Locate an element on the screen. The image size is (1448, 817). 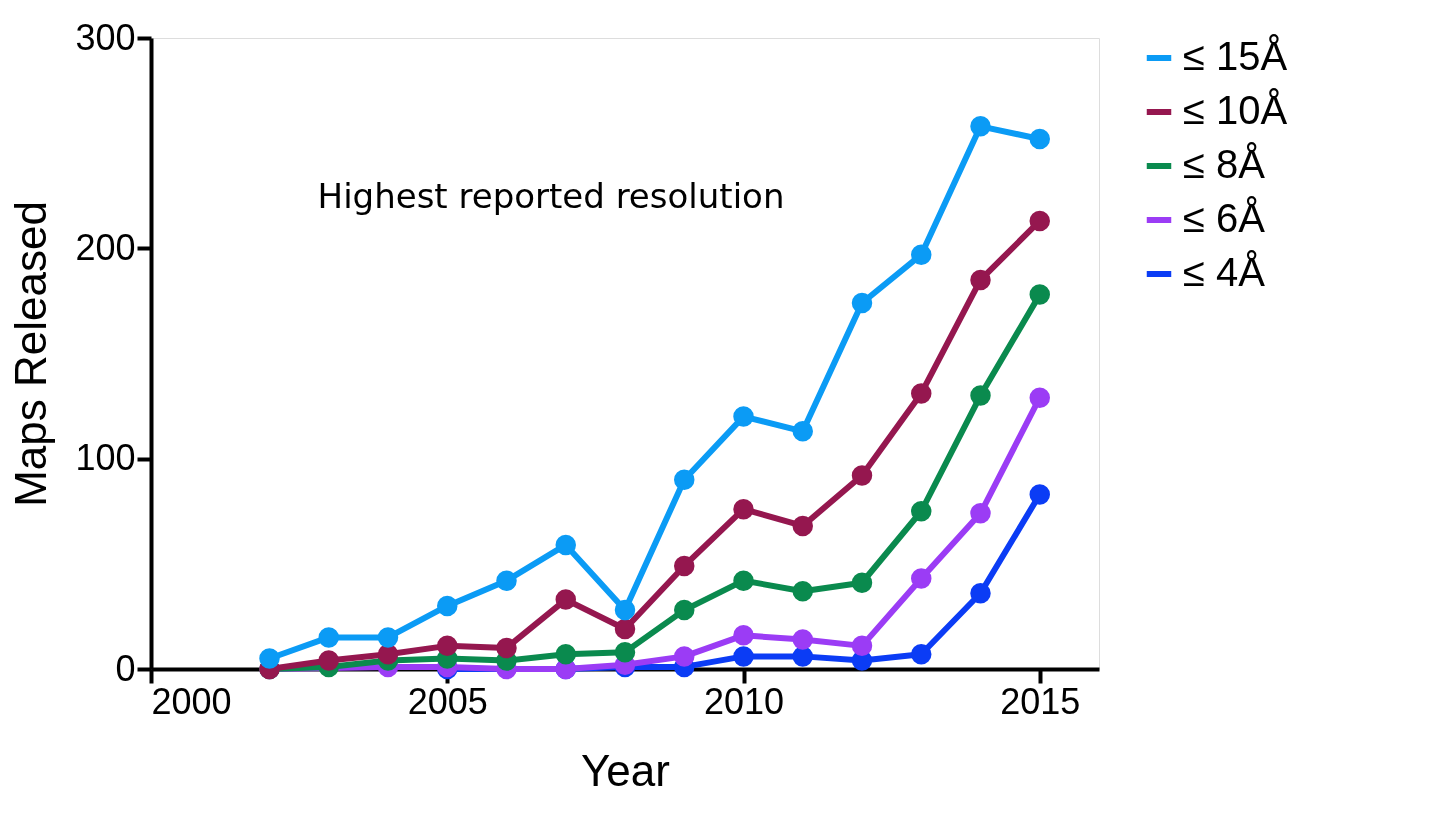
x-tick-label: 2005 is located at coordinates (447, 701).